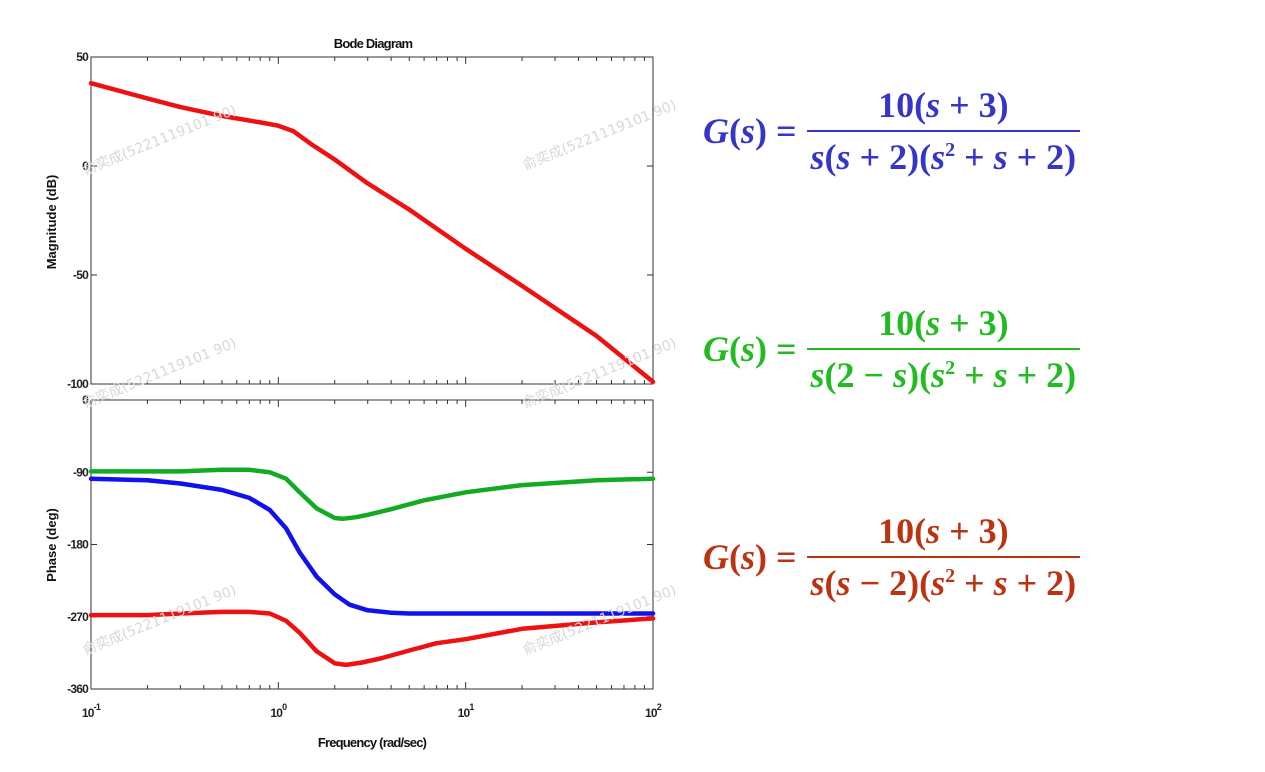 The height and width of the screenshot is (772, 1265). I want to click on formula-1-lhs: G(s) =, so click(750, 131).